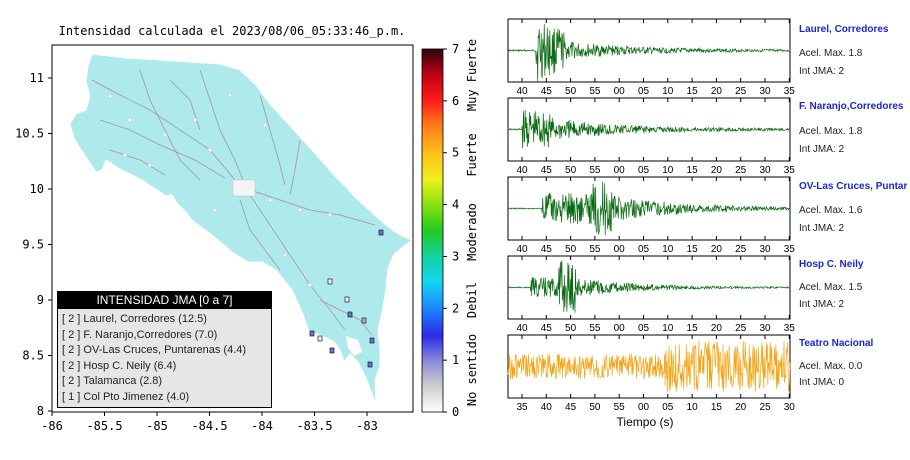 The image size is (910, 460). What do you see at coordinates (620, 407) in the screenshot?
I see `time-tick-label: 55` at bounding box center [620, 407].